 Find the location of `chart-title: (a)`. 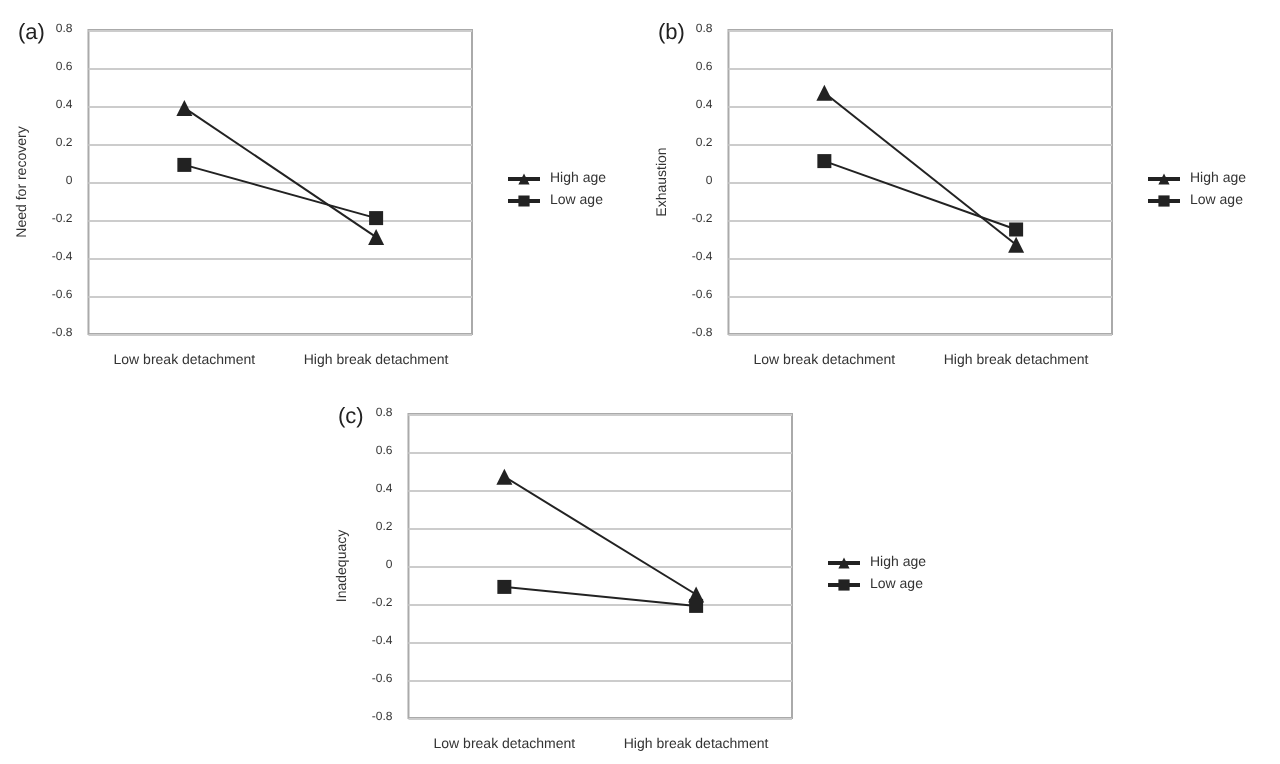

chart-title: (a) is located at coordinates (31, 33).